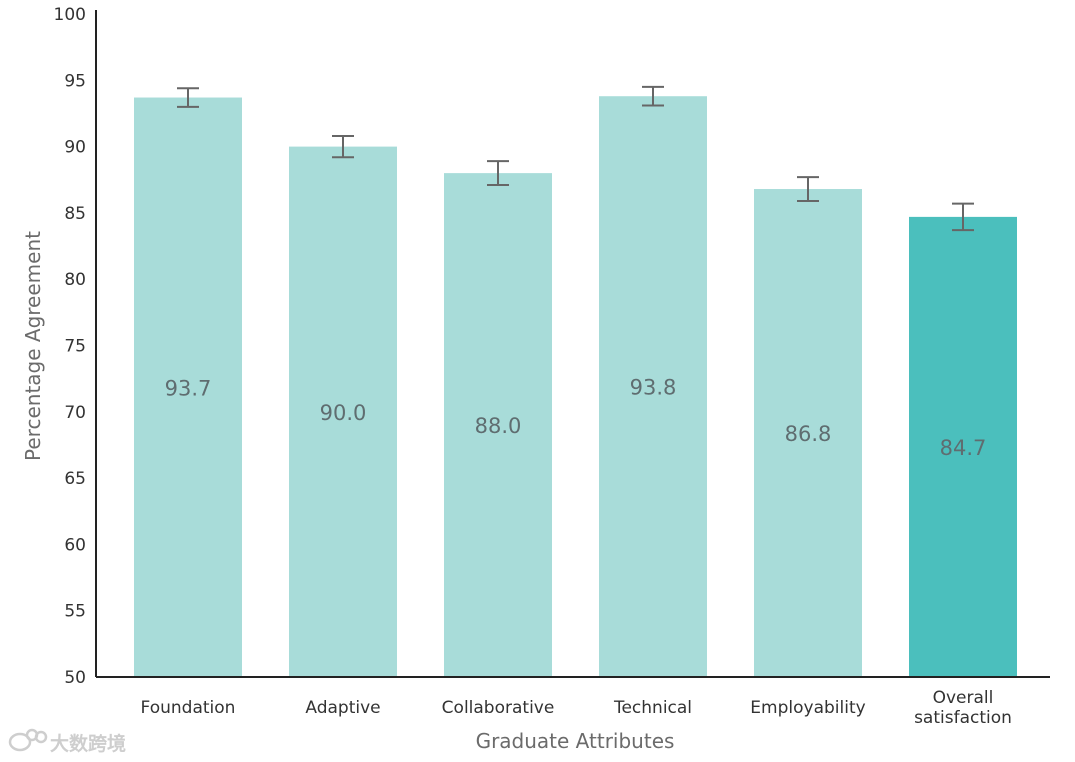 This screenshot has height=762, width=1075. I want to click on error-bars-layer, so click(575, 158).